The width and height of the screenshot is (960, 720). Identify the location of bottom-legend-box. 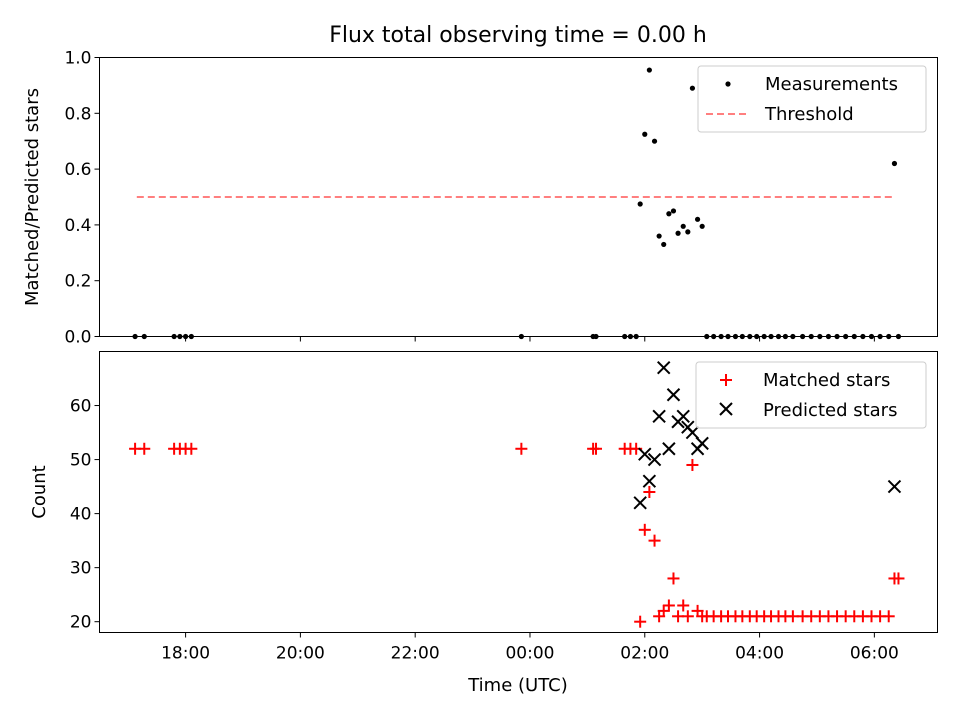
(811, 395).